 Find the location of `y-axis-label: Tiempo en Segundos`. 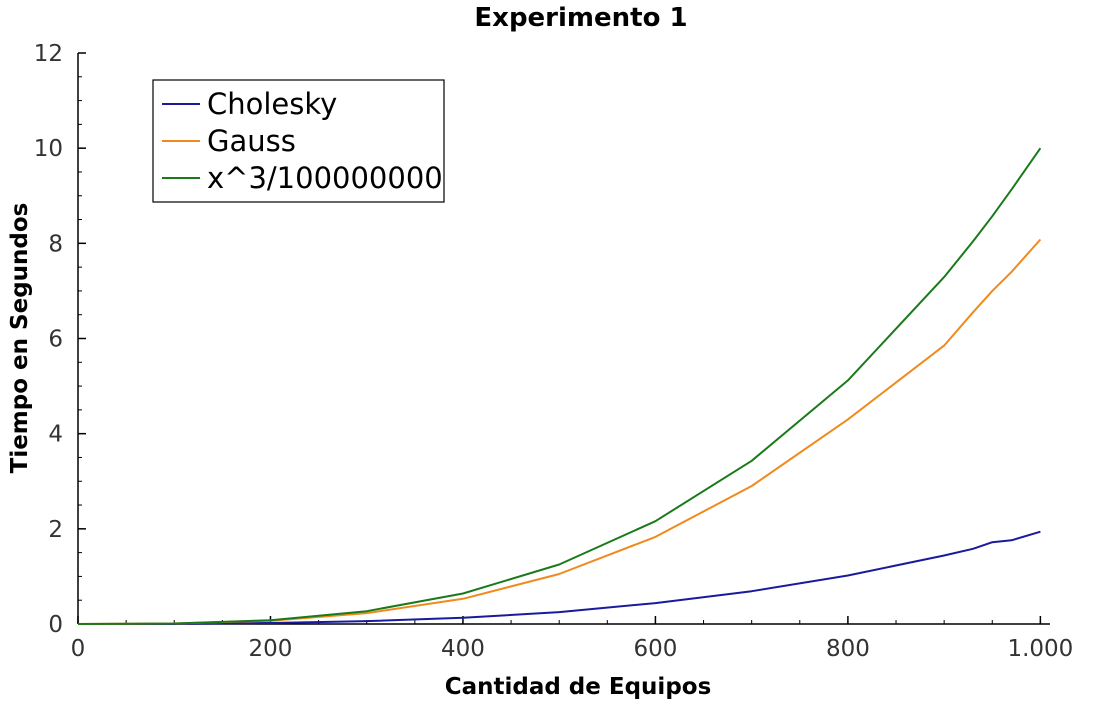

y-axis-label: Tiempo en Segundos is located at coordinates (20, 338).